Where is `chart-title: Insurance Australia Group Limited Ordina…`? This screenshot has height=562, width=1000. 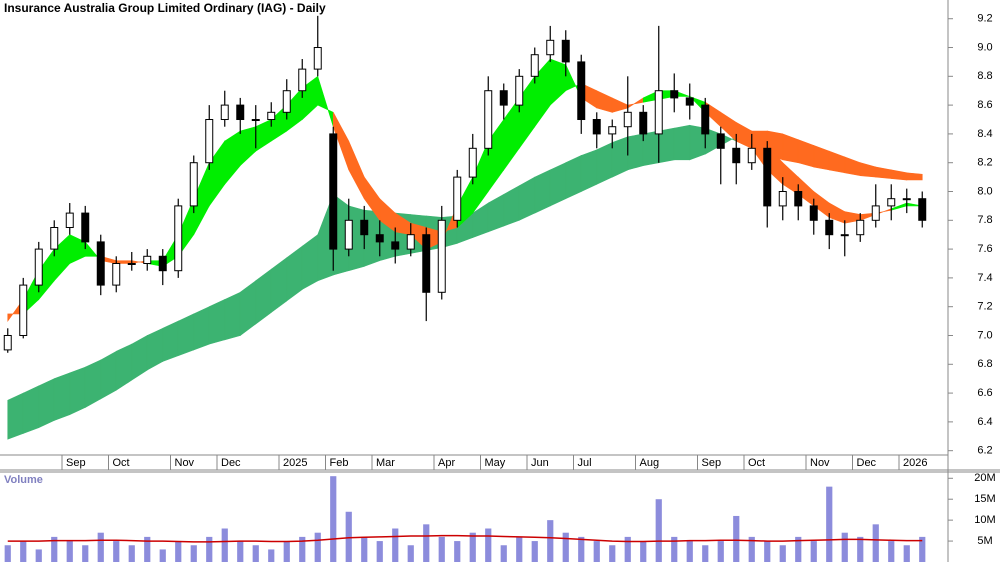 chart-title: Insurance Australia Group Limited Ordina… is located at coordinates (165, 8).